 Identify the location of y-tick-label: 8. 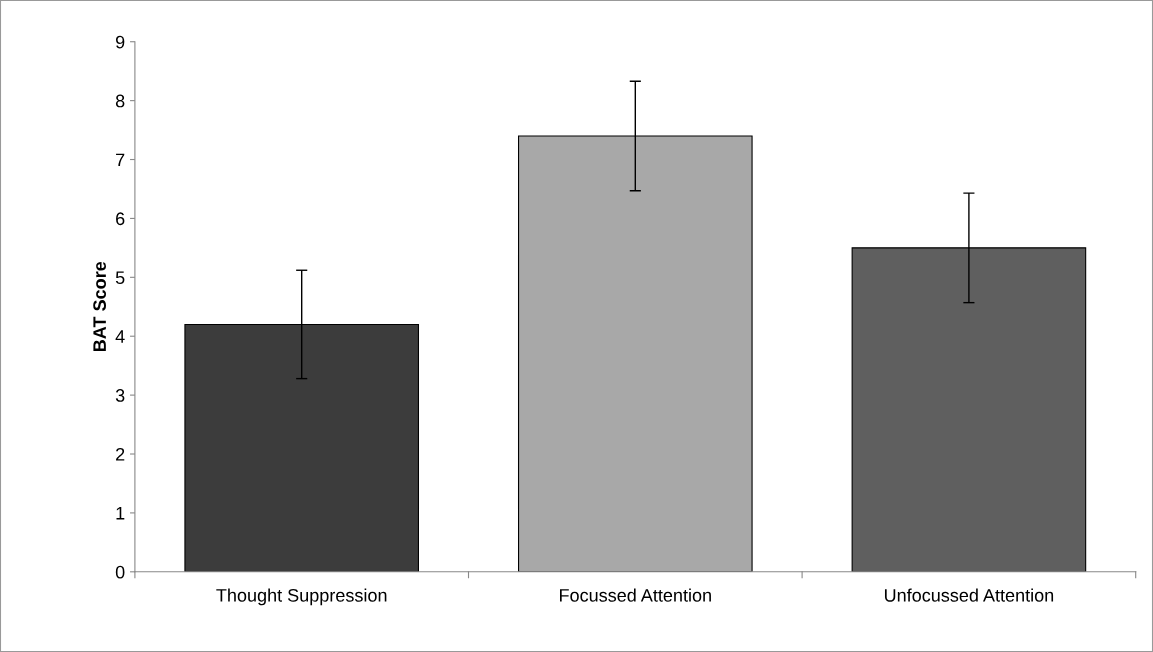
(120, 101).